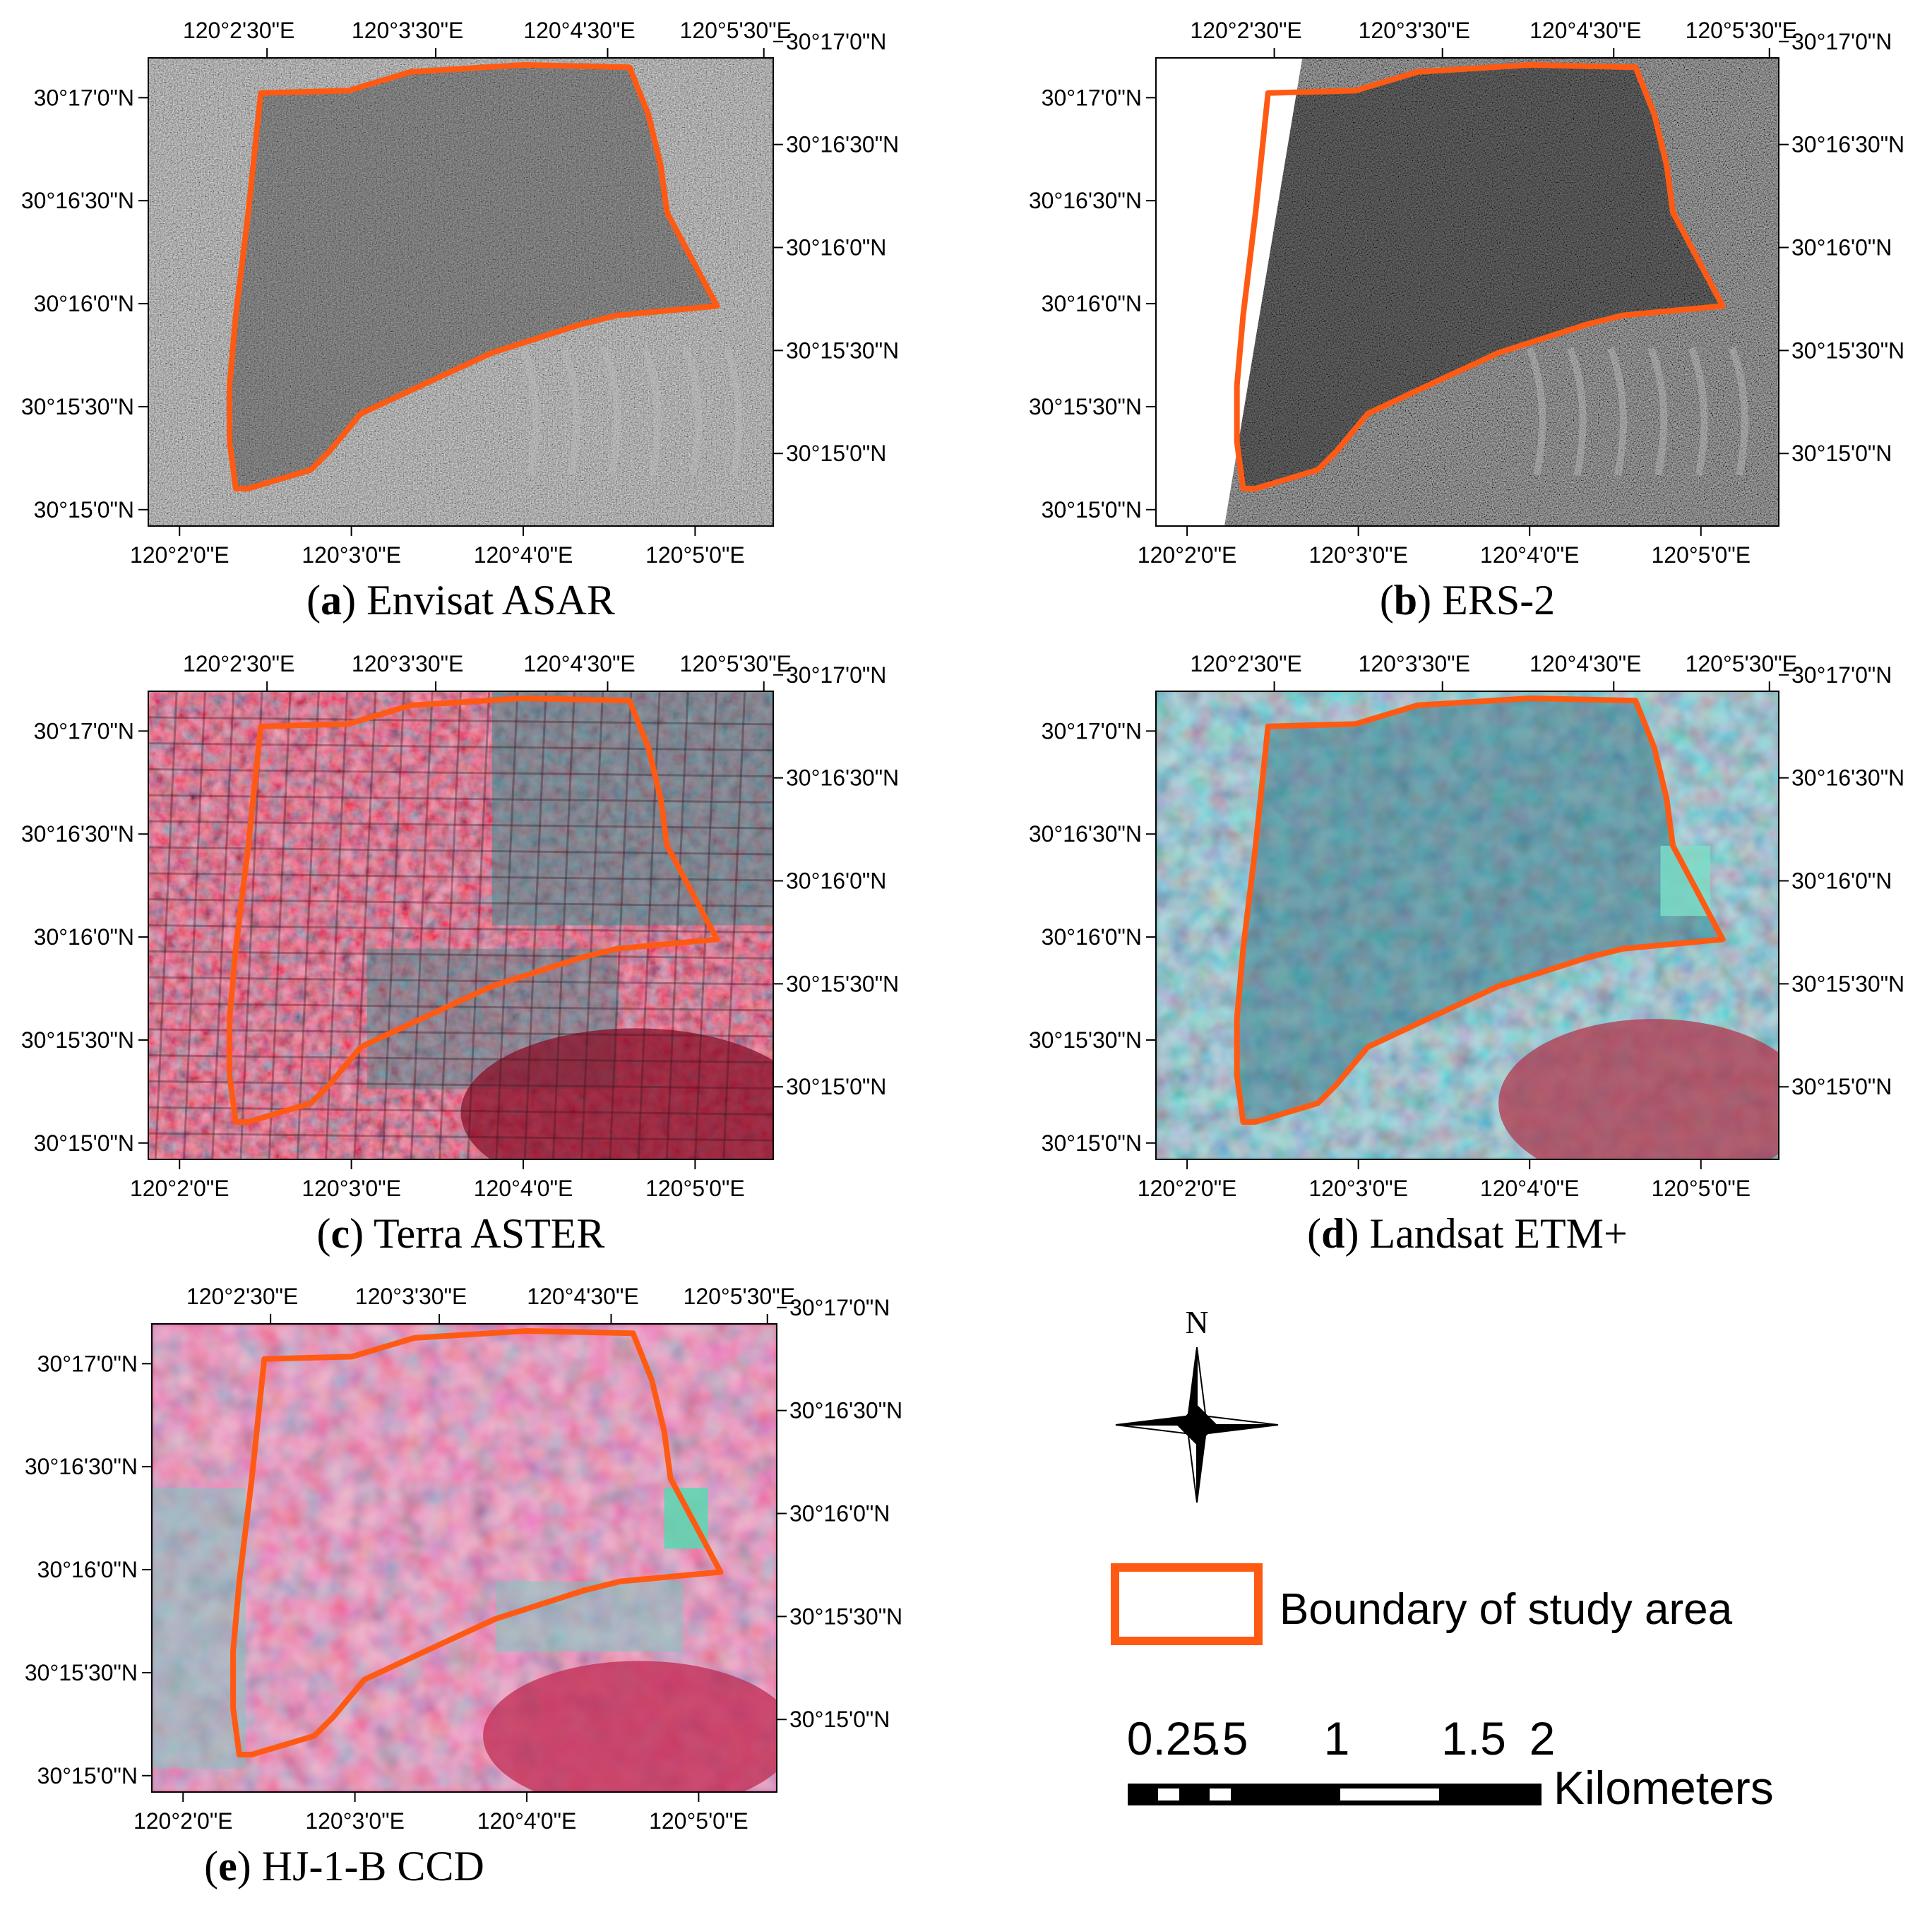 This screenshot has width=1932, height=1905. Describe the element at coordinates (1387, 600) in the screenshot. I see `caption-paren: (` at that location.